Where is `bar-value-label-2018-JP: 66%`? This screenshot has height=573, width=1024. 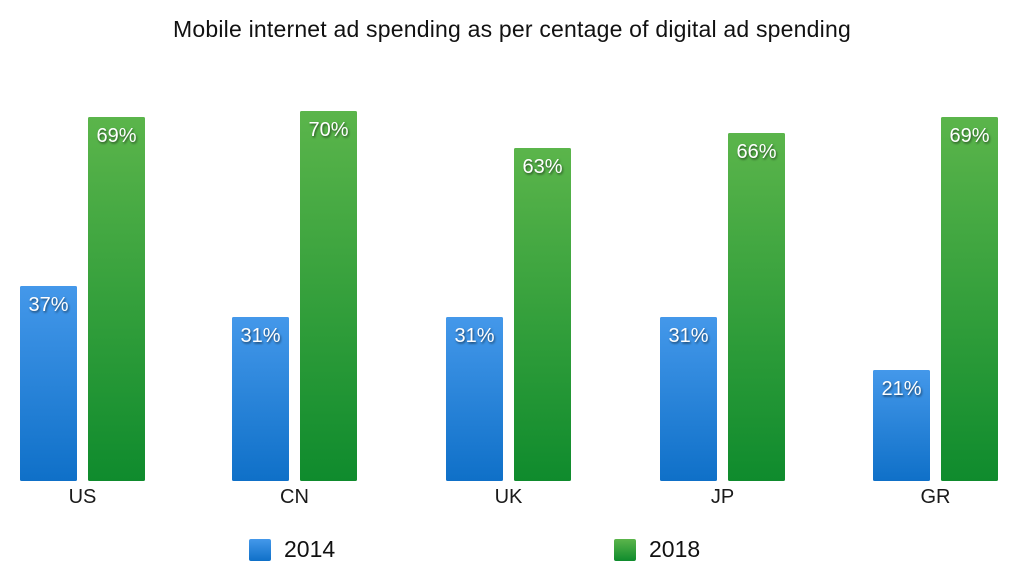 bar-value-label-2018-JP: 66% is located at coordinates (756, 152).